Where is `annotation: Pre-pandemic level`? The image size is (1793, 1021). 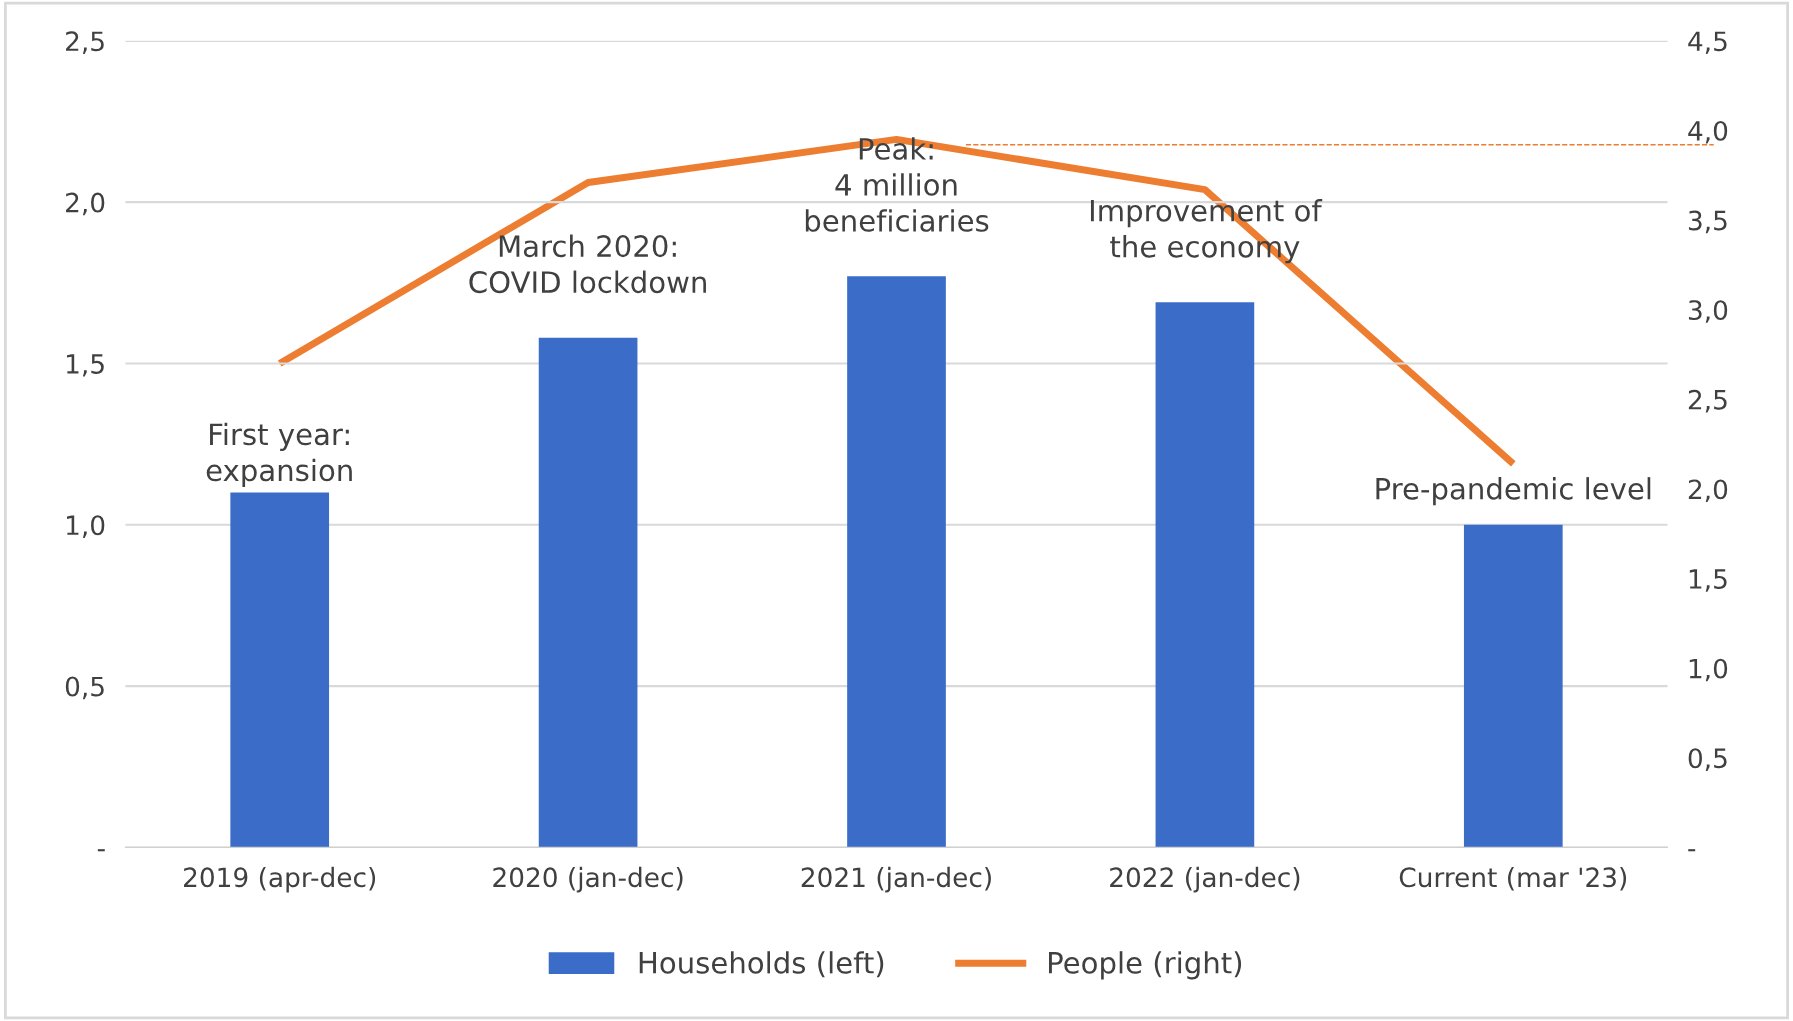 annotation: Pre-pandemic level is located at coordinates (1513, 491).